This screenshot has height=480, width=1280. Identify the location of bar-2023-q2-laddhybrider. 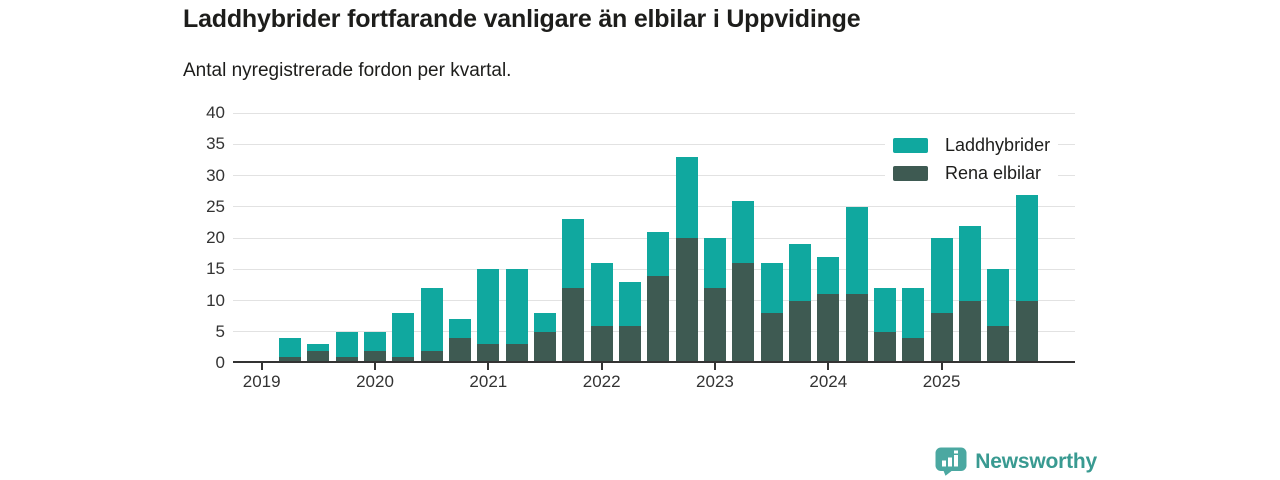
(743, 231).